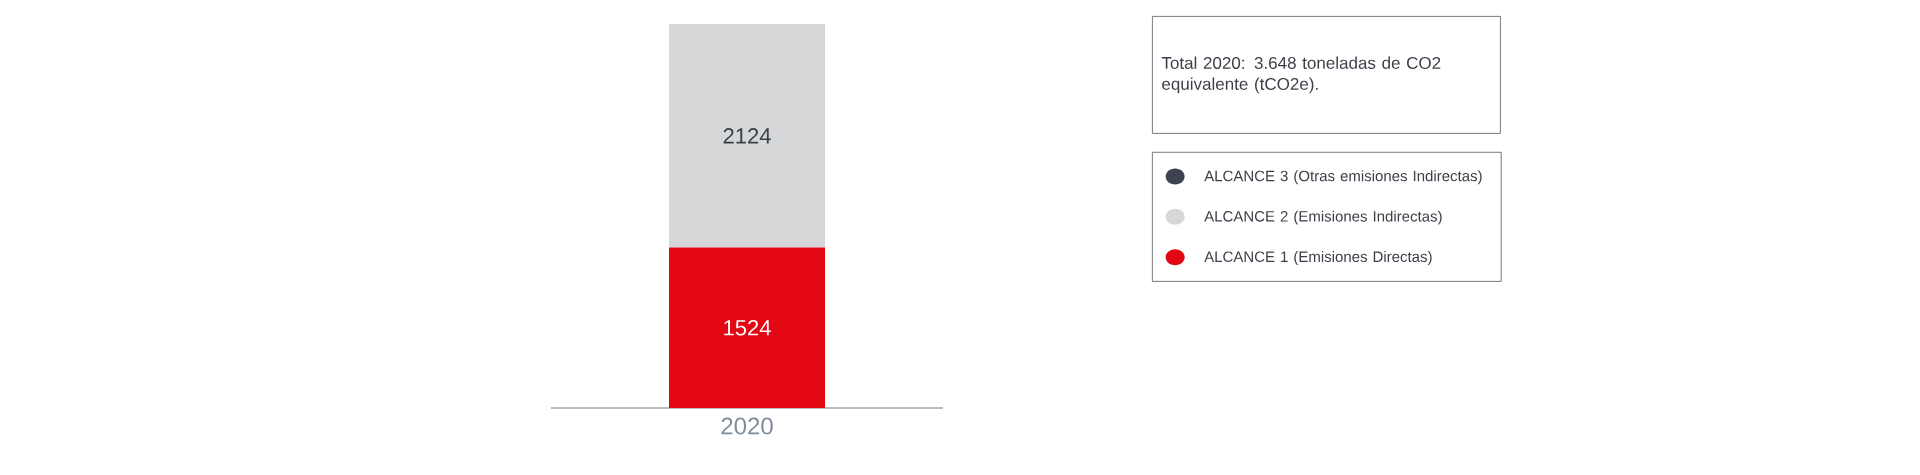  Describe the element at coordinates (1323, 217) in the screenshot. I see `legend-label: ALCANCE 2 (Emisiones Indirectas)` at that location.